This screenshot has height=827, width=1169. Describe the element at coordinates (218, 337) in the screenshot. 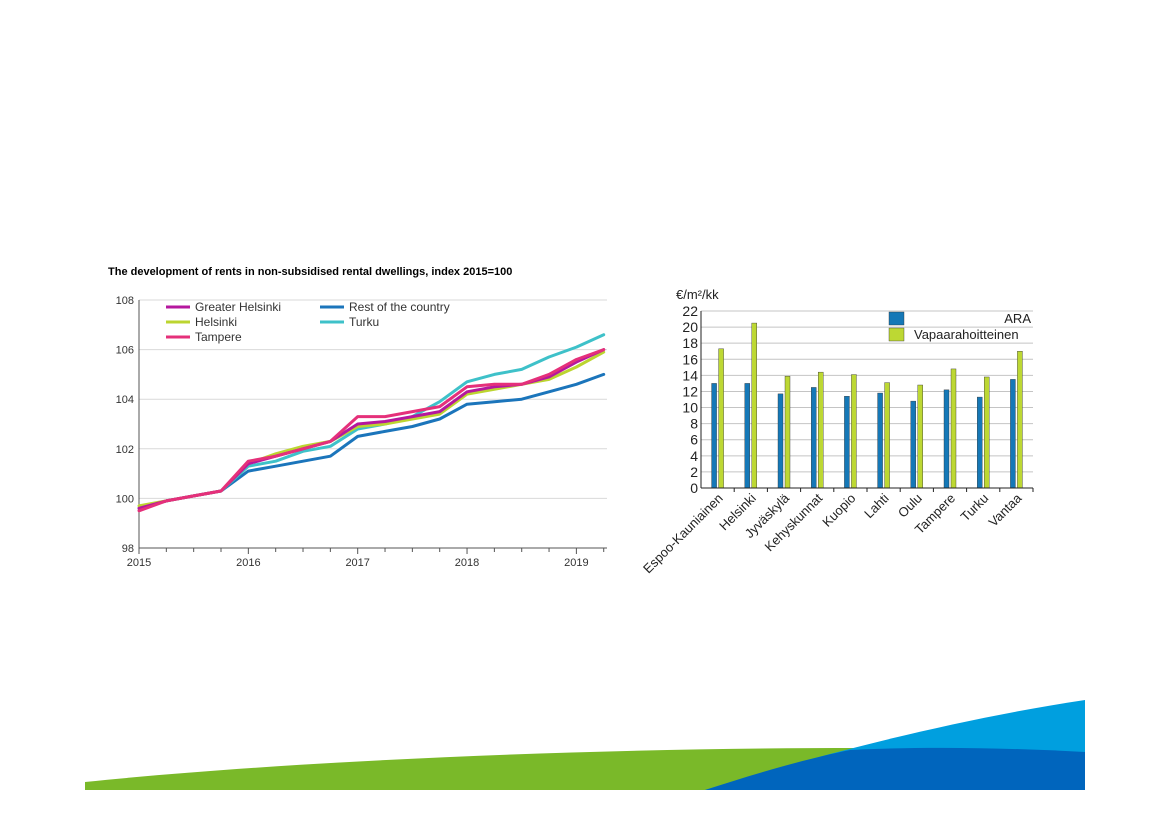

I see `legend-label: Tampere` at that location.